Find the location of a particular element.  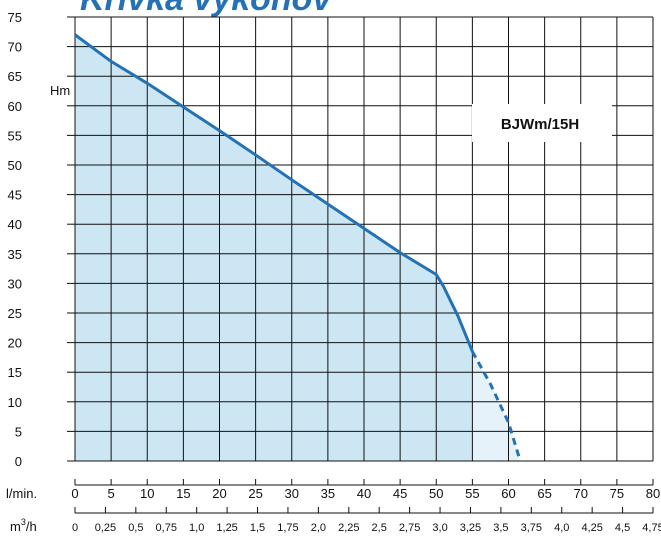

x-secondary-axis-label-main: m is located at coordinates (15, 526).